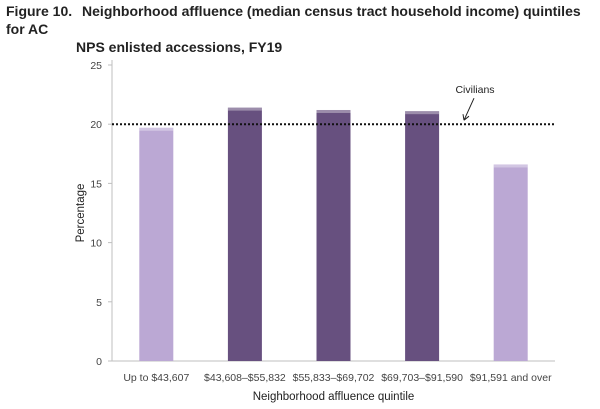 The height and width of the screenshot is (409, 600). I want to click on y-tick-label: 0, so click(99, 362).